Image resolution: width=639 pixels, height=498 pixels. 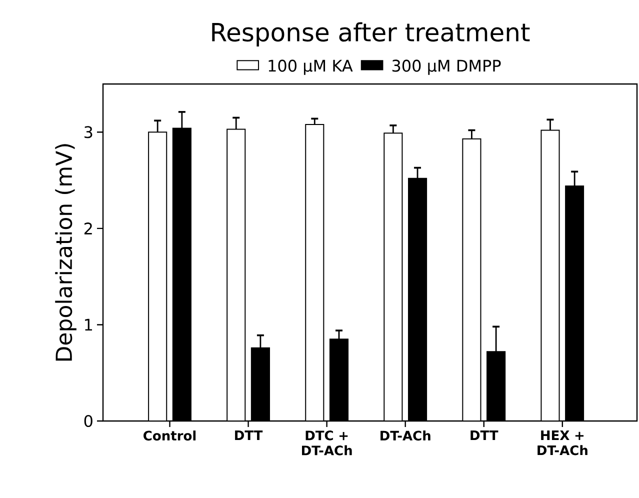 What do you see at coordinates (405, 435) in the screenshot?
I see `x-tick-label: DT-ACh` at bounding box center [405, 435].